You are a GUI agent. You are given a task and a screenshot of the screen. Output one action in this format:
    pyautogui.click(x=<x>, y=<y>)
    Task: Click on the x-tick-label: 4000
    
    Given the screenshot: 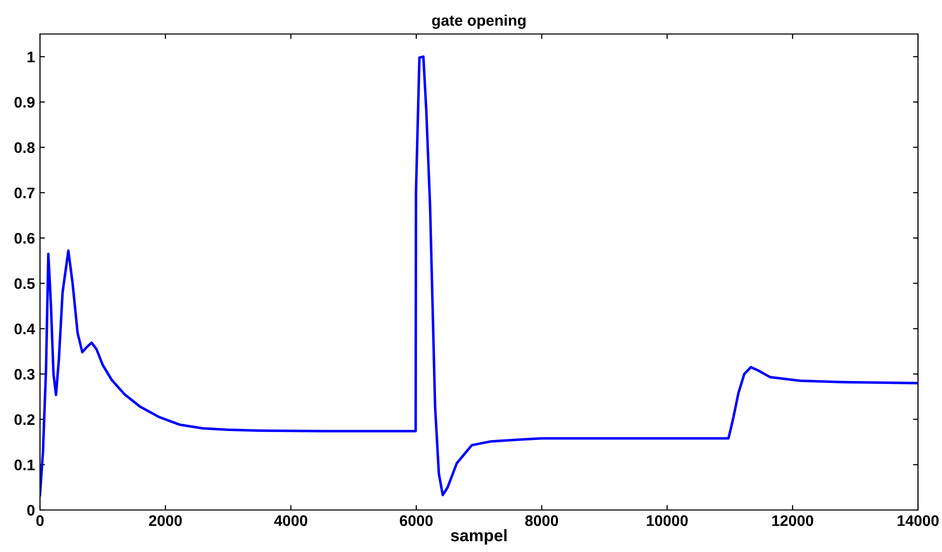 What is the action you would take?
    pyautogui.click(x=291, y=520)
    